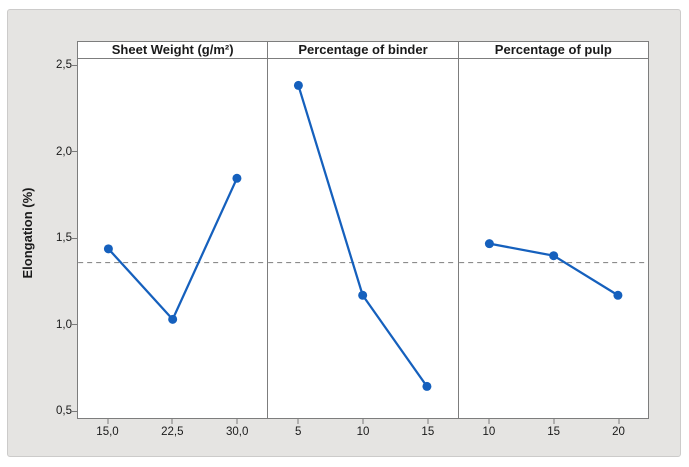 The image size is (689, 467). I want to click on y-tick-label: 2,5, so click(64, 65).